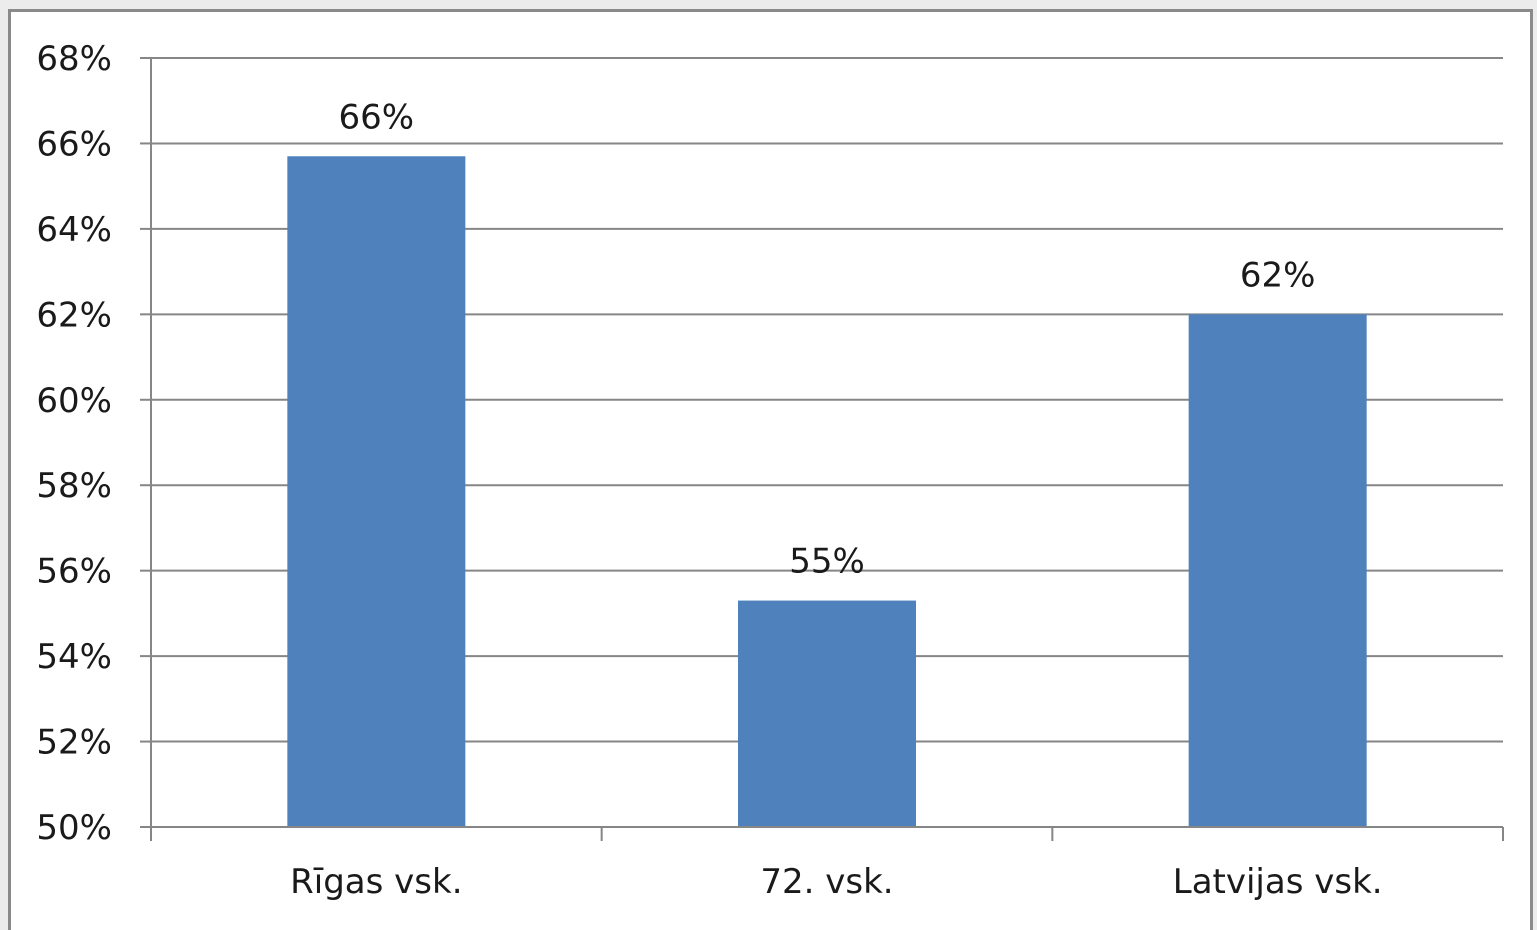 The image size is (1537, 930). What do you see at coordinates (1278, 882) in the screenshot?
I see `x-category-label: Latvijas vsk.` at bounding box center [1278, 882].